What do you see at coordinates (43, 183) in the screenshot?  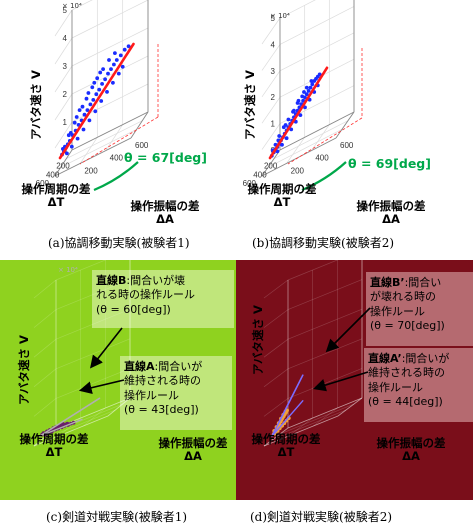 I see `t-tick-label: 600` at bounding box center [43, 183].